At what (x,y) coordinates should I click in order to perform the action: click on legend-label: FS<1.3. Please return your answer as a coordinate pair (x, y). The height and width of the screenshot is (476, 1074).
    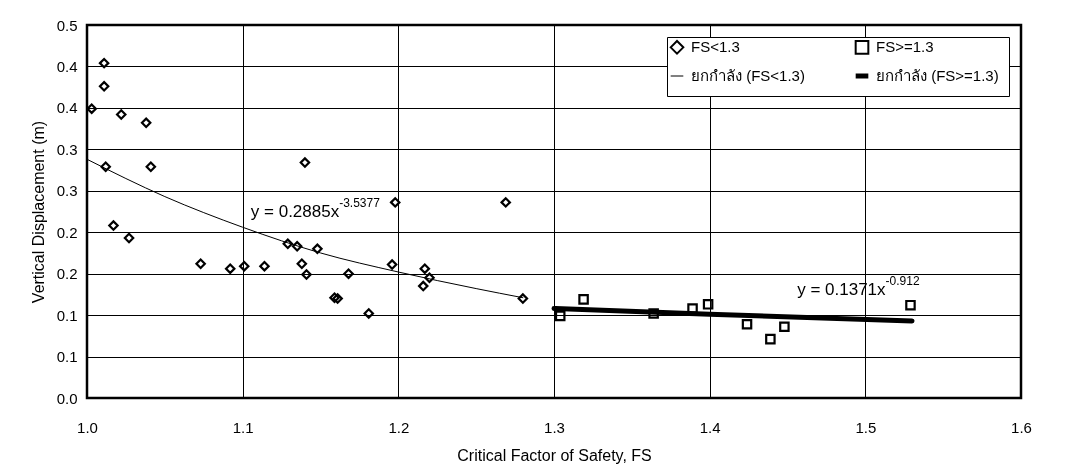
    Looking at the image, I should click on (715, 47).